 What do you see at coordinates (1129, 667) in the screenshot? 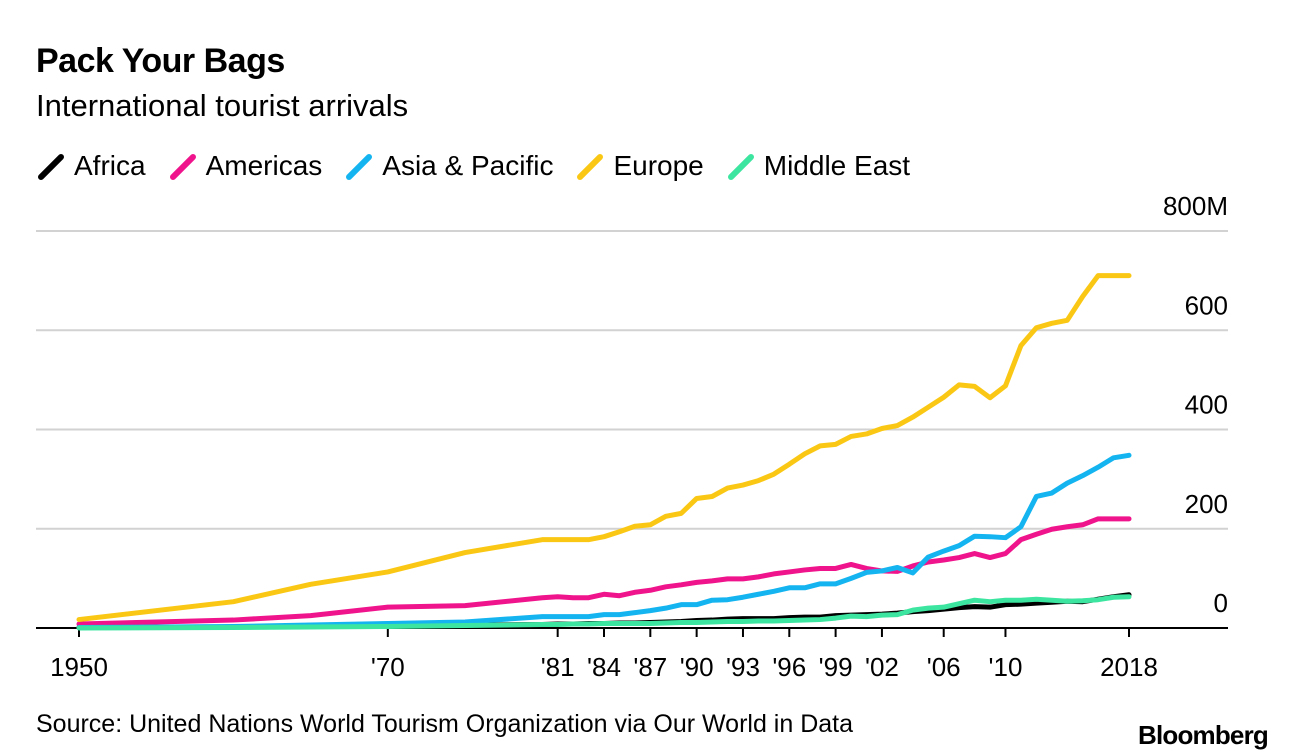
I see `x-tick-label: 2018` at bounding box center [1129, 667].